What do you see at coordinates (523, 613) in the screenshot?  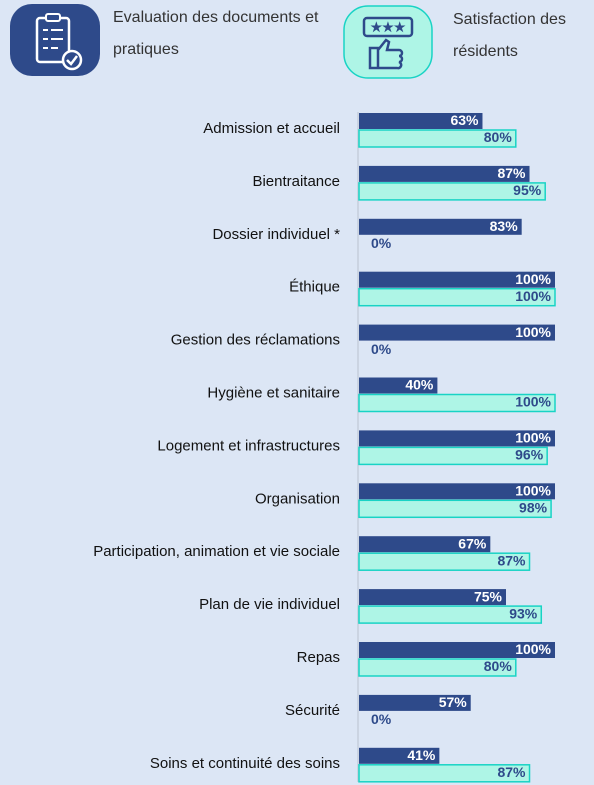 I see `data-label: 93%` at bounding box center [523, 613].